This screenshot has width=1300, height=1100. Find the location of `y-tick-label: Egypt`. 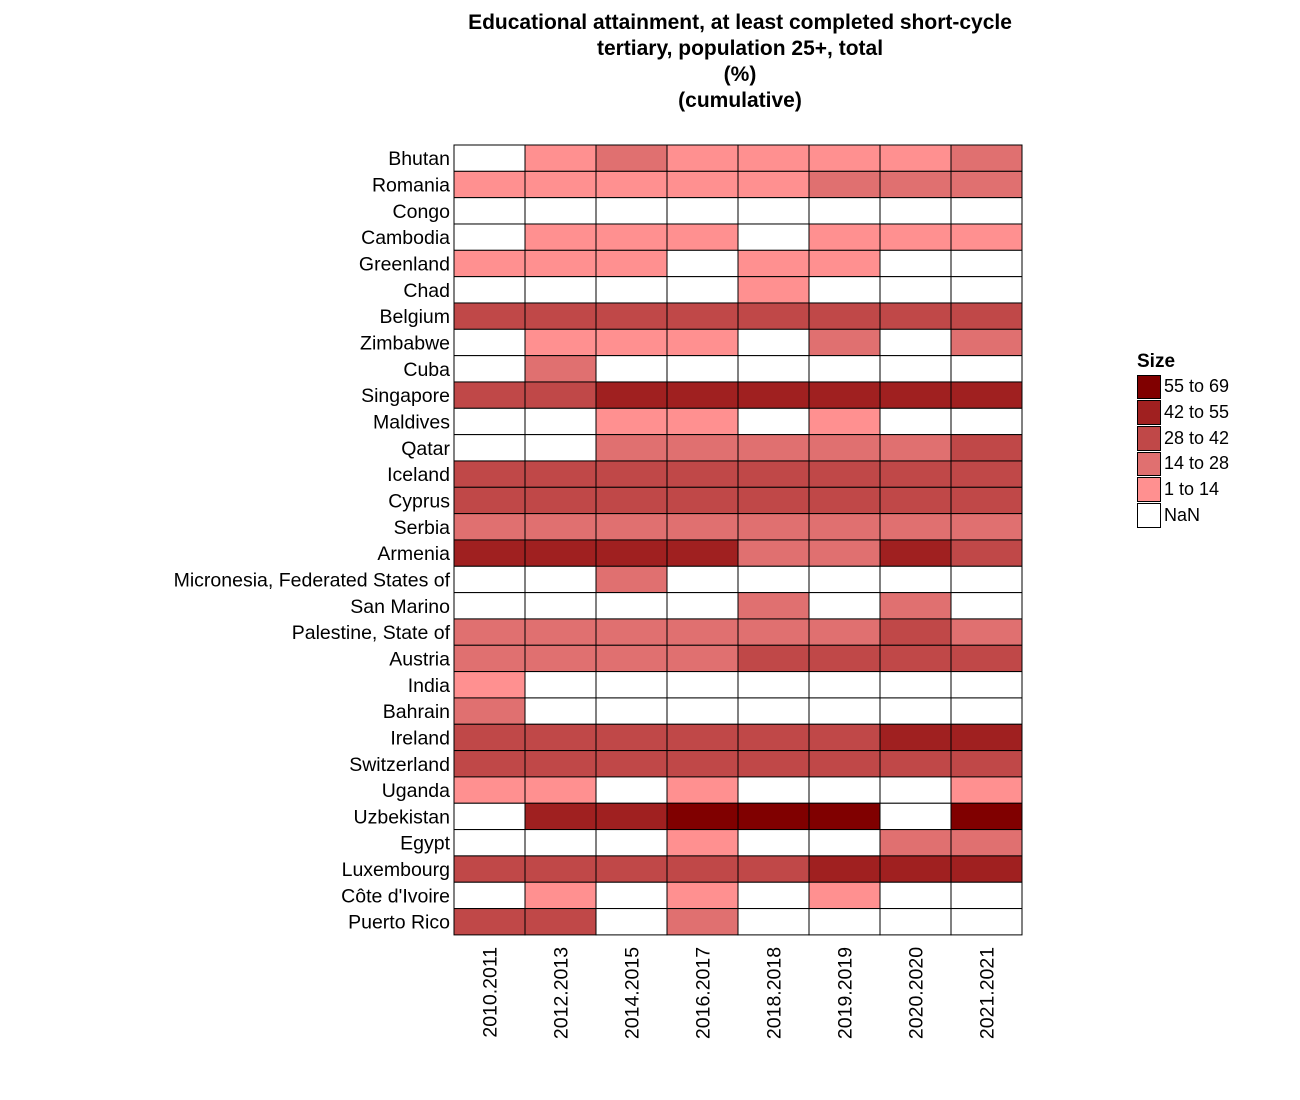

y-tick-label: Egypt is located at coordinates (425, 844).